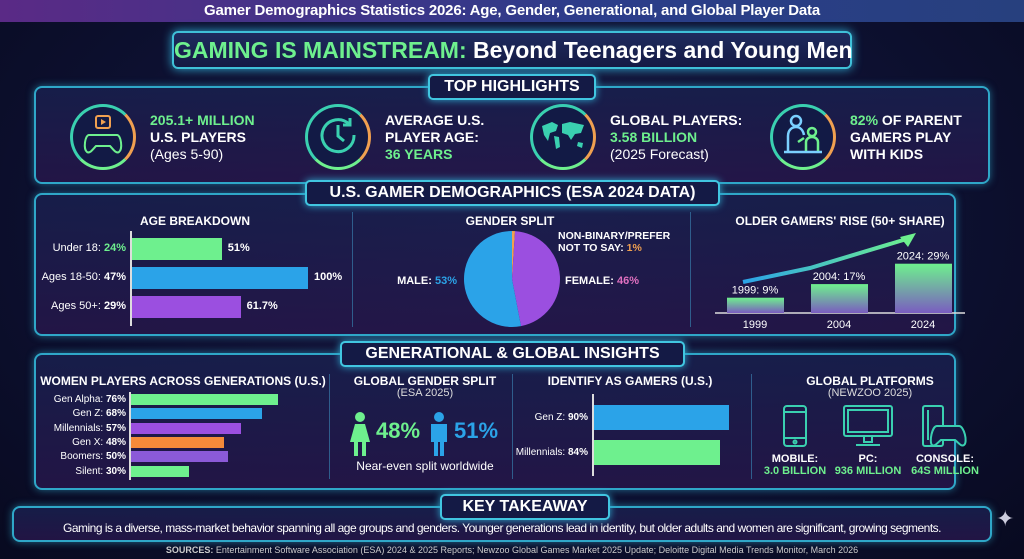 The width and height of the screenshot is (1024, 559). What do you see at coordinates (432, 137) in the screenshot?
I see `highlight-line-2: PLAYER AGE:` at bounding box center [432, 137].